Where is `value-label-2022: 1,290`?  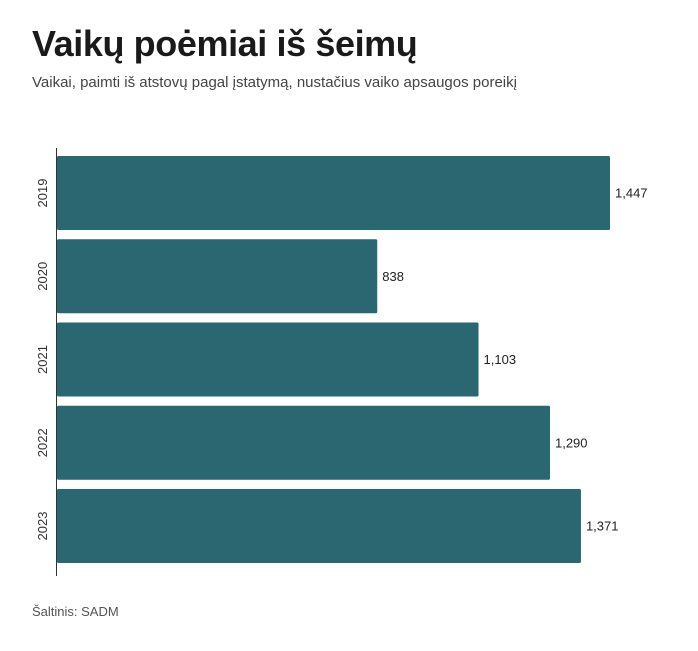 value-label-2022: 1,290 is located at coordinates (571, 442).